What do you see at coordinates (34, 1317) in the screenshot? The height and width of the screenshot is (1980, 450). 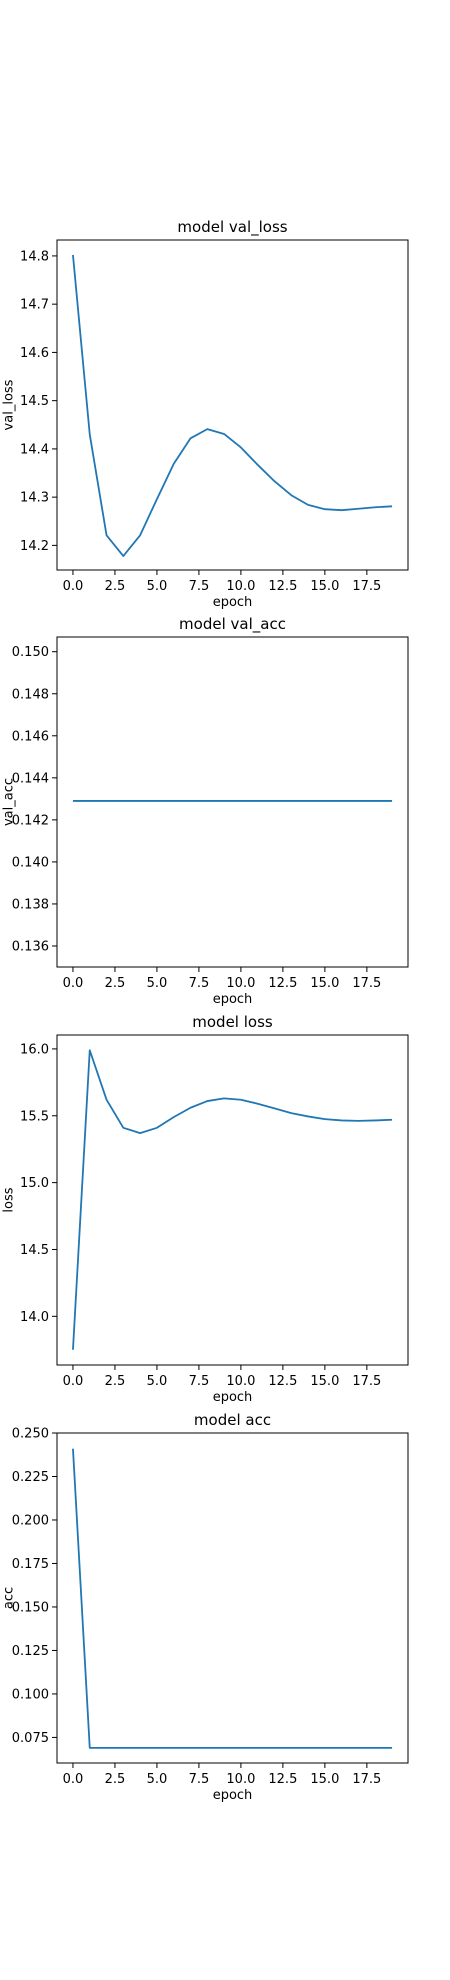 I see `y-tick-label: 14.0` at bounding box center [34, 1317].